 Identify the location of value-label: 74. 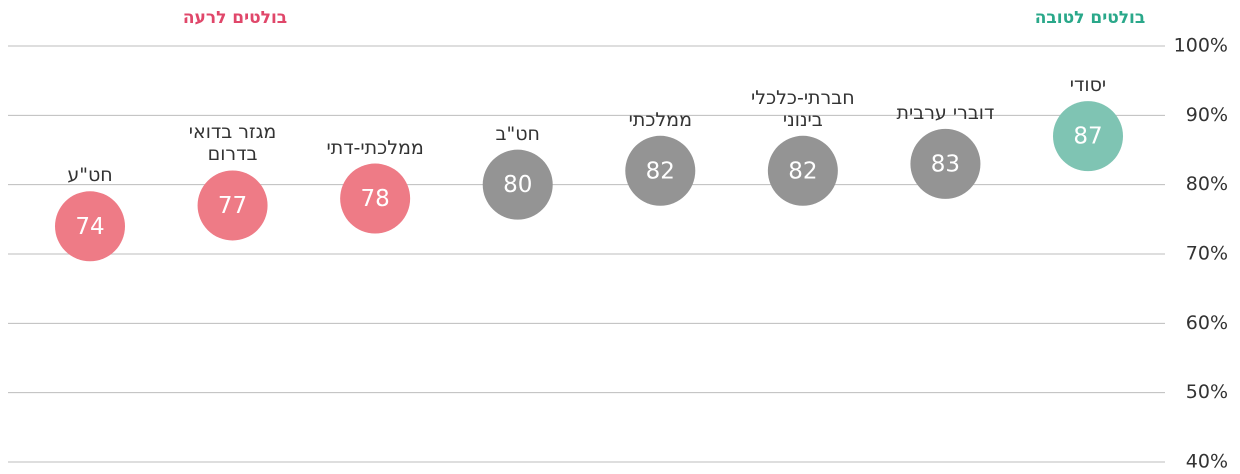
(89, 227).